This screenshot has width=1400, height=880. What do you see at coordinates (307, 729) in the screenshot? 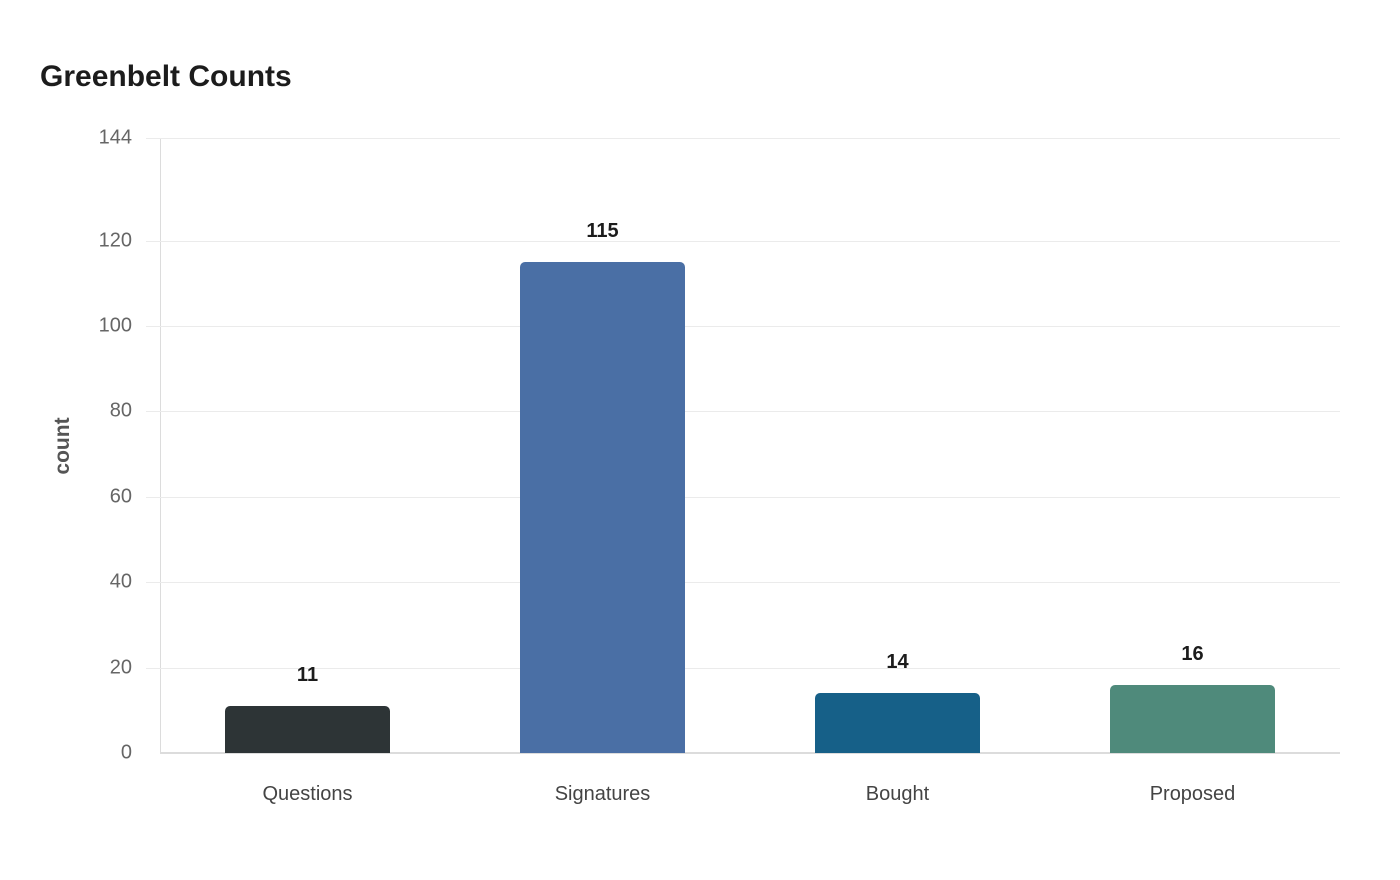
I see `bar-questions` at bounding box center [307, 729].